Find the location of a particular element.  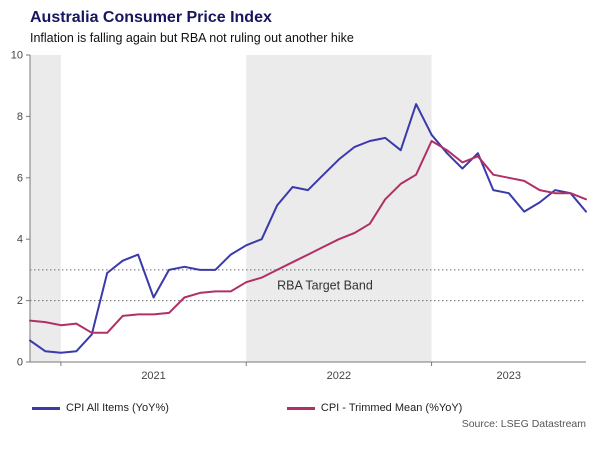

svg-text: 10 is located at coordinates (17, 56).